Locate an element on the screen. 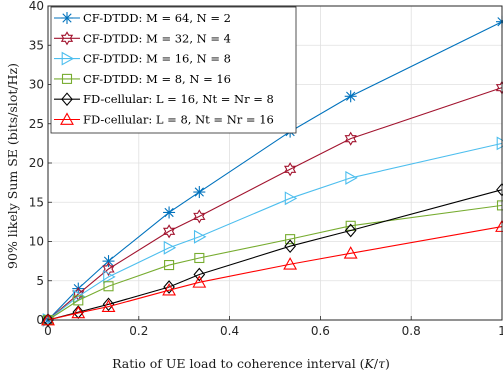 This screenshot has height=381, width=503. x-tick-label: 0.4 is located at coordinates (229, 331).